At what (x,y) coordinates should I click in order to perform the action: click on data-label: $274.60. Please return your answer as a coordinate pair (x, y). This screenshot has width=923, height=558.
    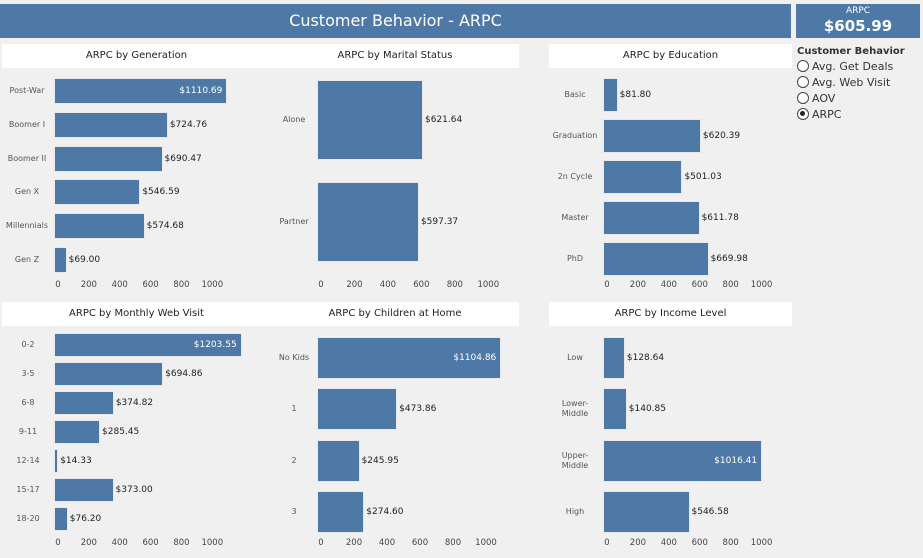
    Looking at the image, I should click on (385, 512).